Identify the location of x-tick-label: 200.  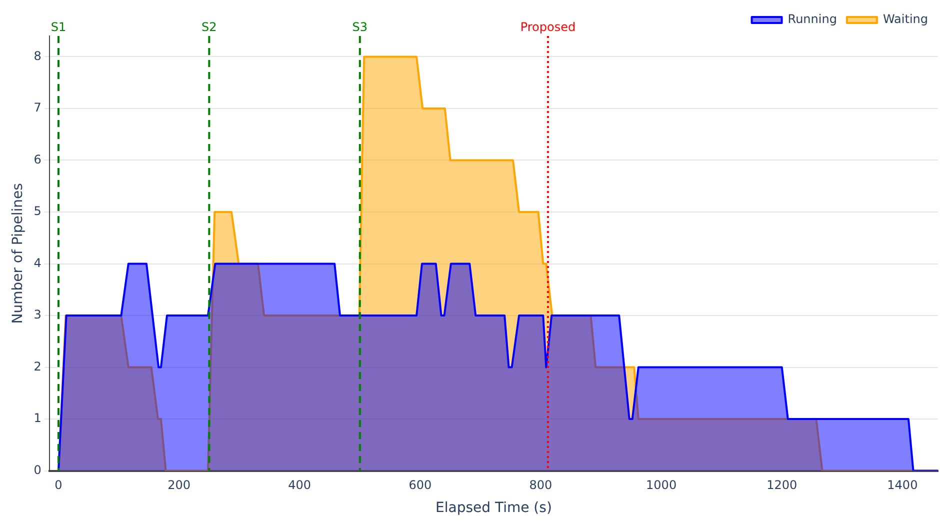
(179, 485).